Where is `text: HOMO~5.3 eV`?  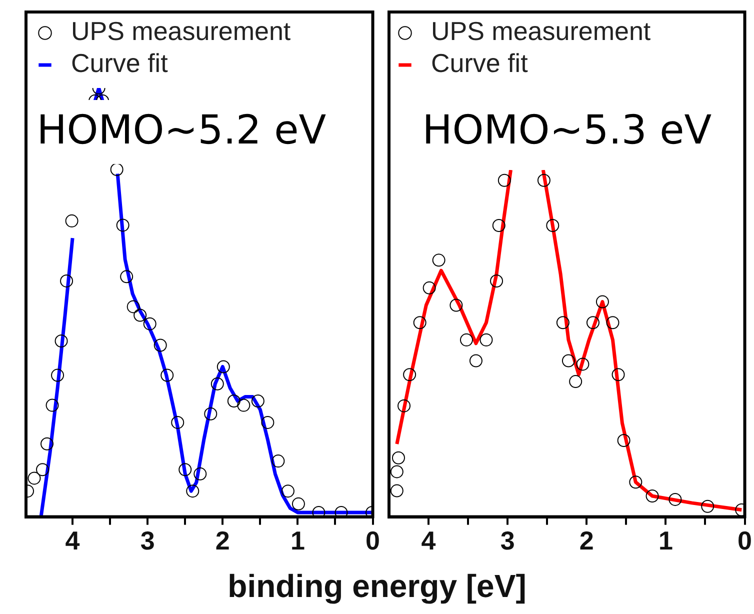 text: HOMO~5.3 eV is located at coordinates (567, 130).